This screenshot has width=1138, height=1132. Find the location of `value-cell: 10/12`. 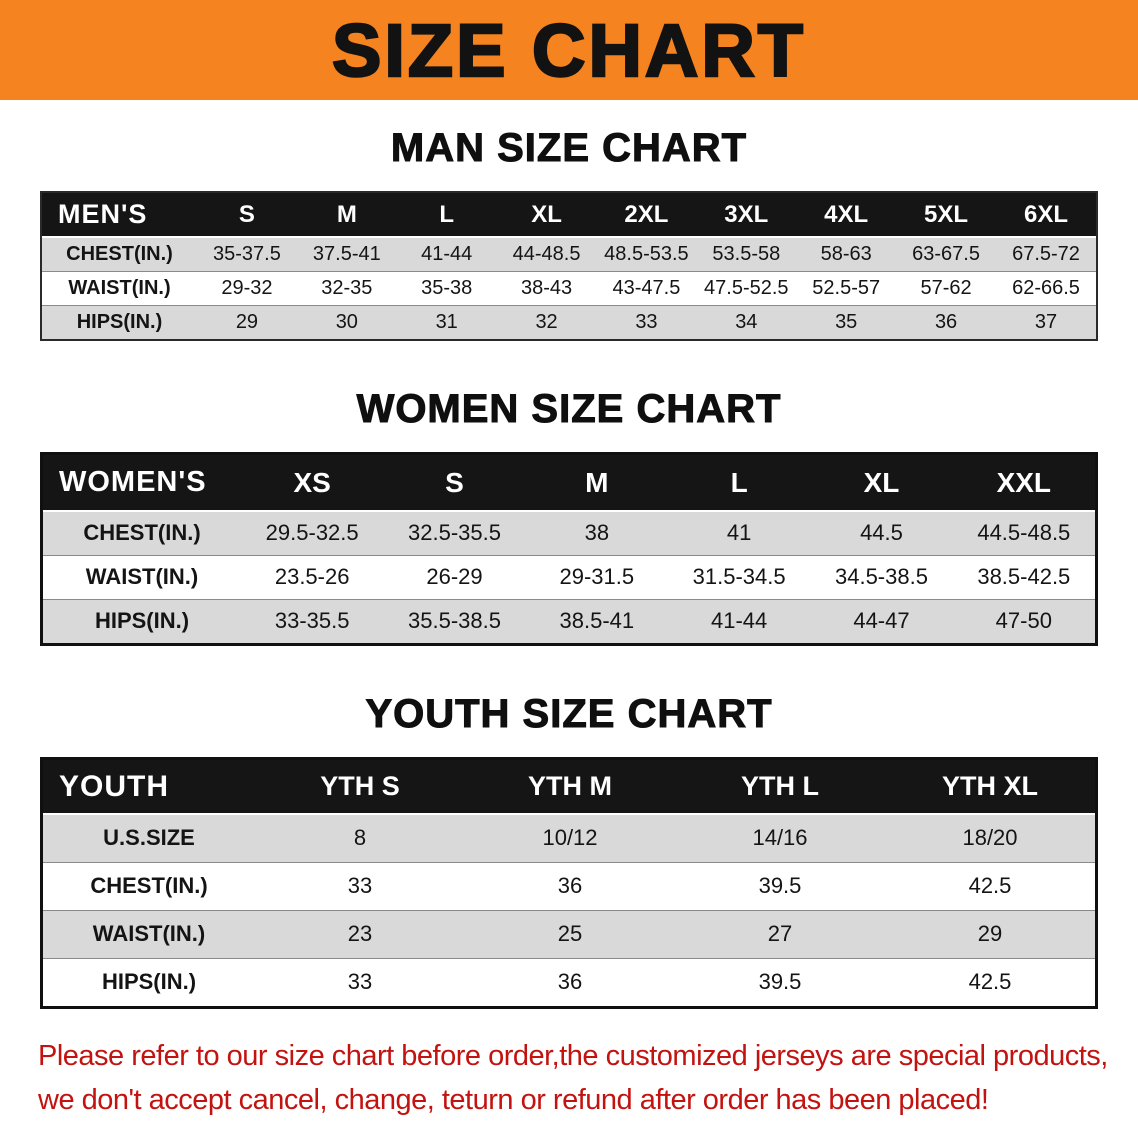

value-cell: 10/12 is located at coordinates (570, 838).